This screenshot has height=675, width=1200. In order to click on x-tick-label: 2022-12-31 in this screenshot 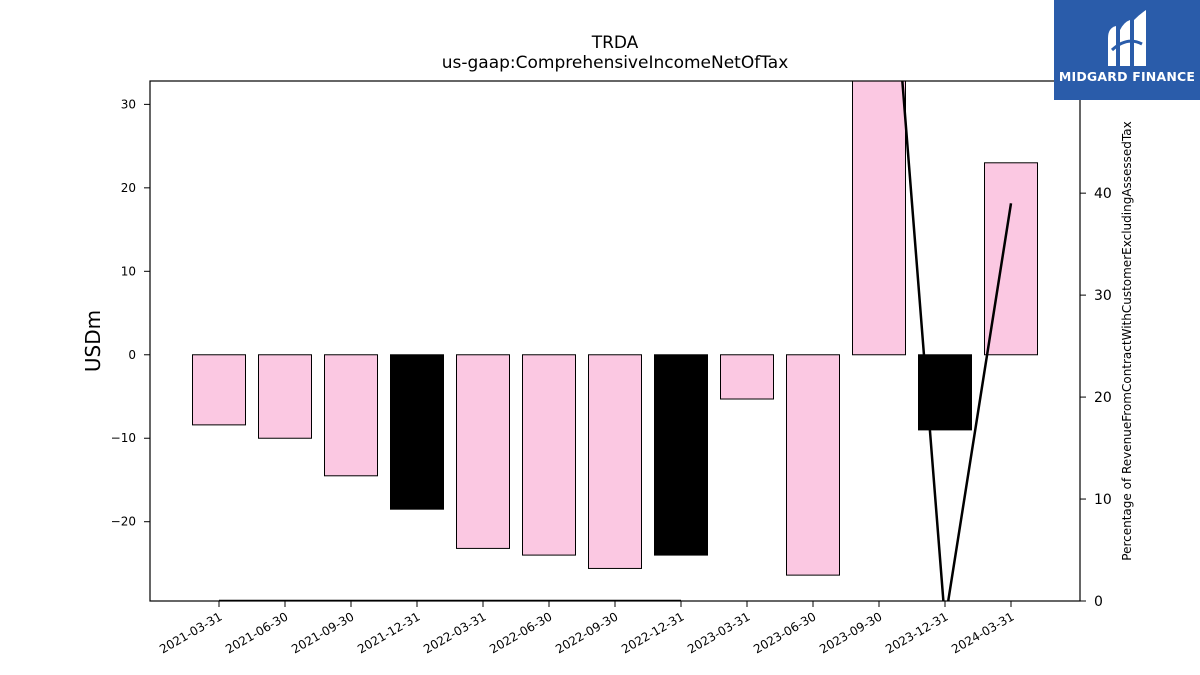, I will do `click(652, 632)`.